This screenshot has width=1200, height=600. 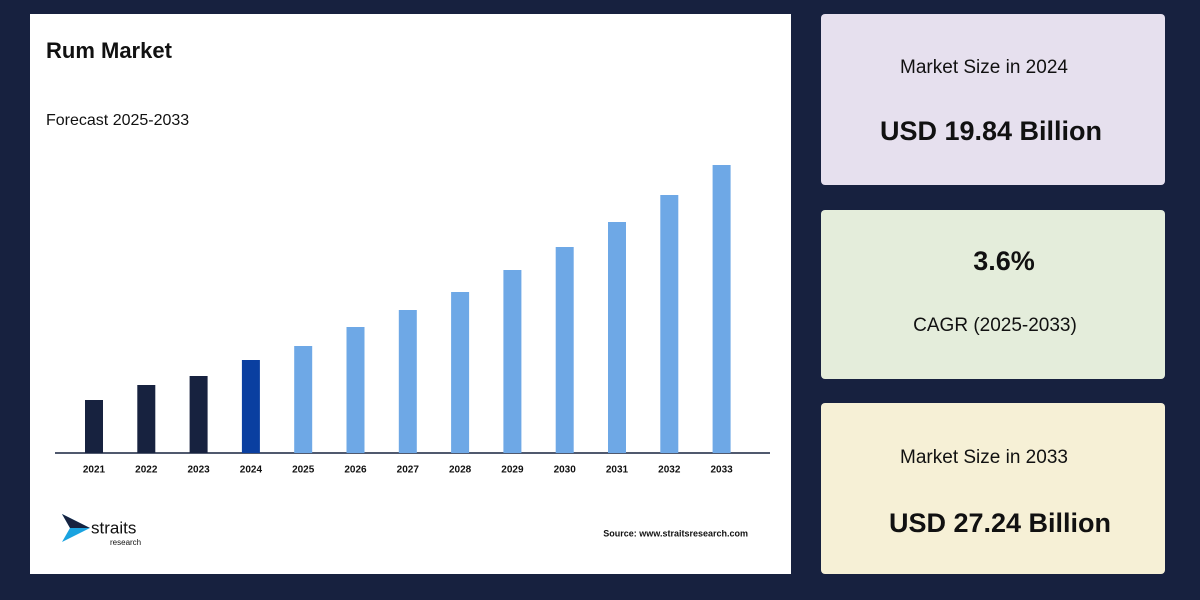 I want to click on x-tick-label: 2033, so click(x=721, y=470).